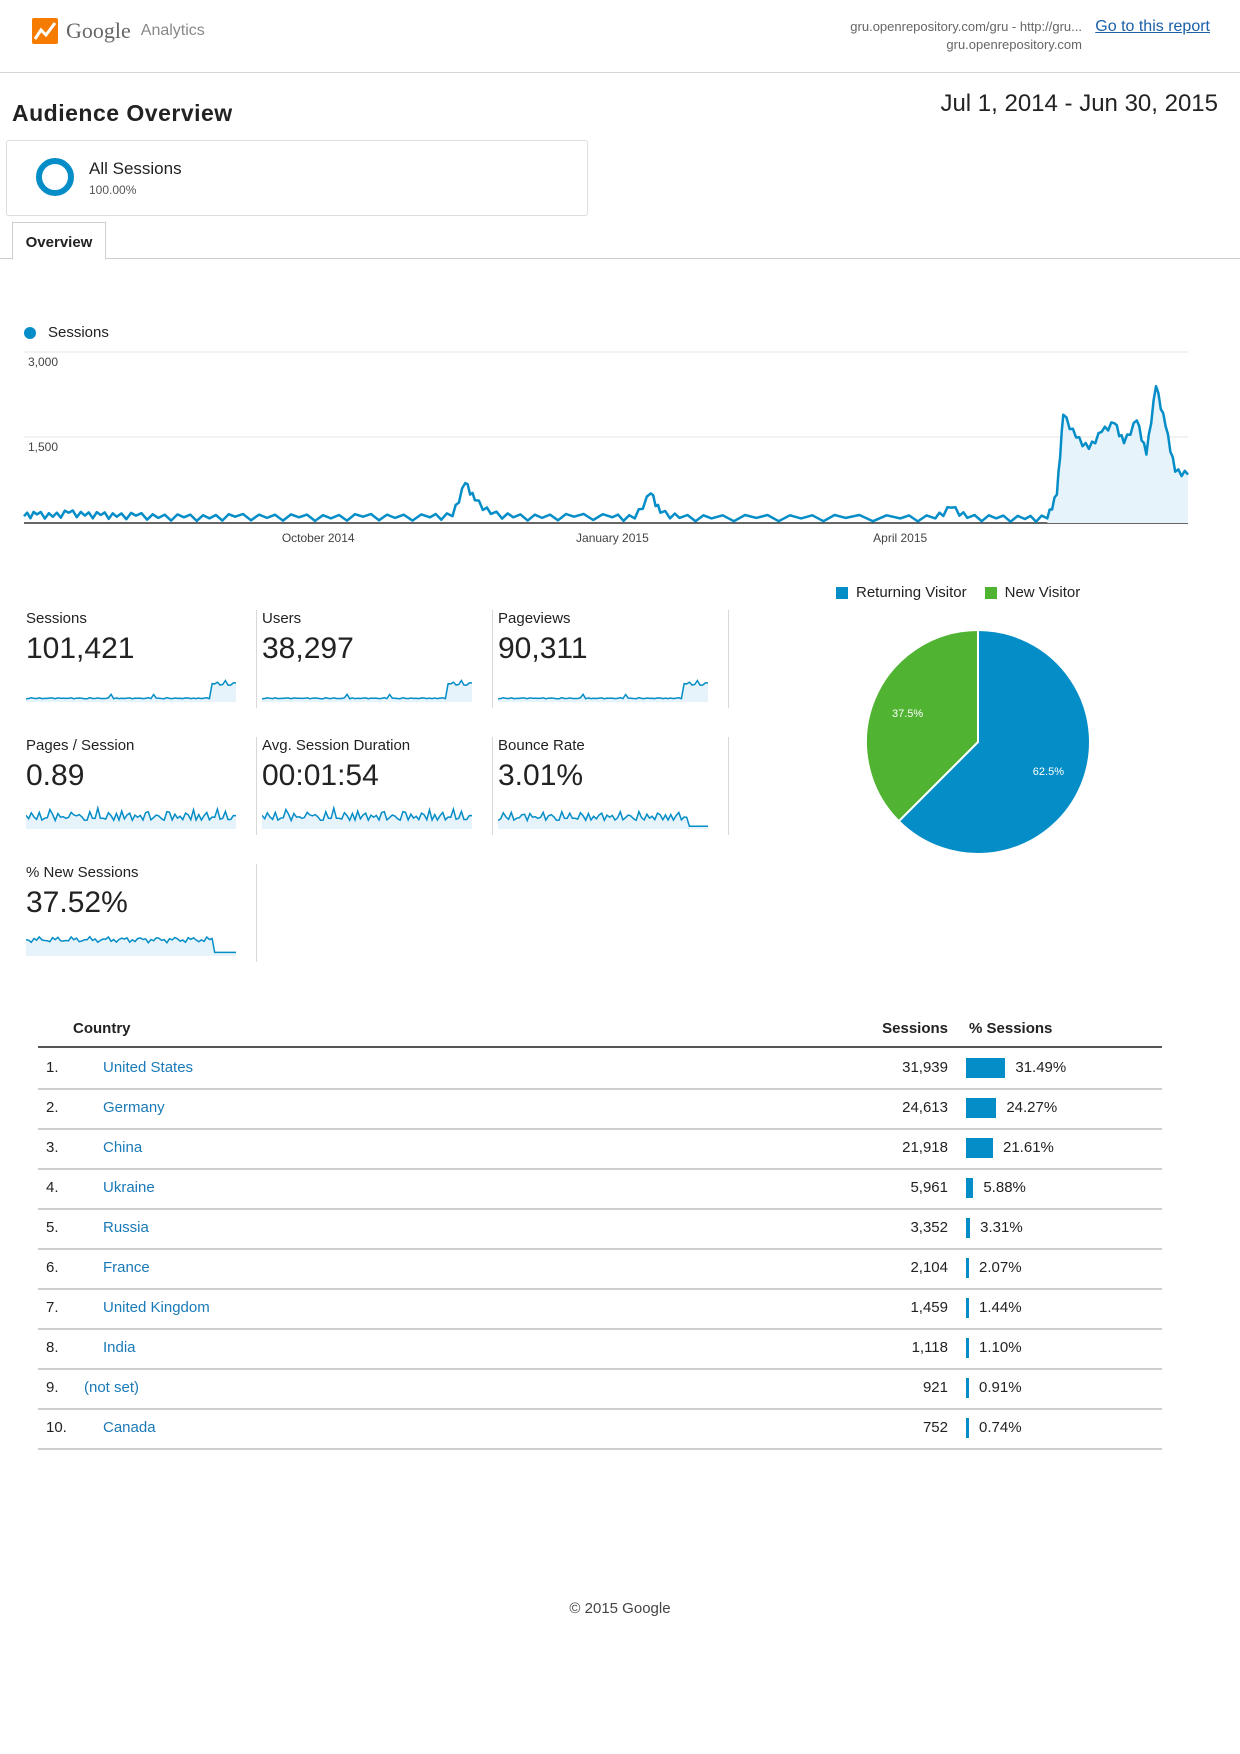 Image resolution: width=1240 pixels, height=1754 pixels. I want to click on pie-label-new: 37.5%, so click(907, 714).